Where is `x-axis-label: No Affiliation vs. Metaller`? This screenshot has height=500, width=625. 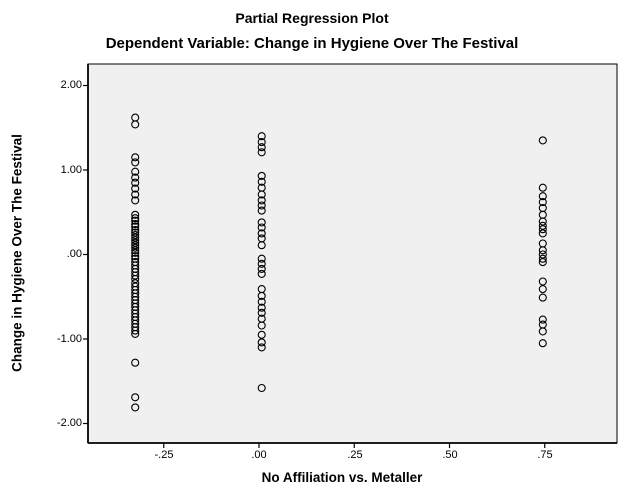
x-axis-label: No Affiliation vs. Metaller is located at coordinates (342, 477).